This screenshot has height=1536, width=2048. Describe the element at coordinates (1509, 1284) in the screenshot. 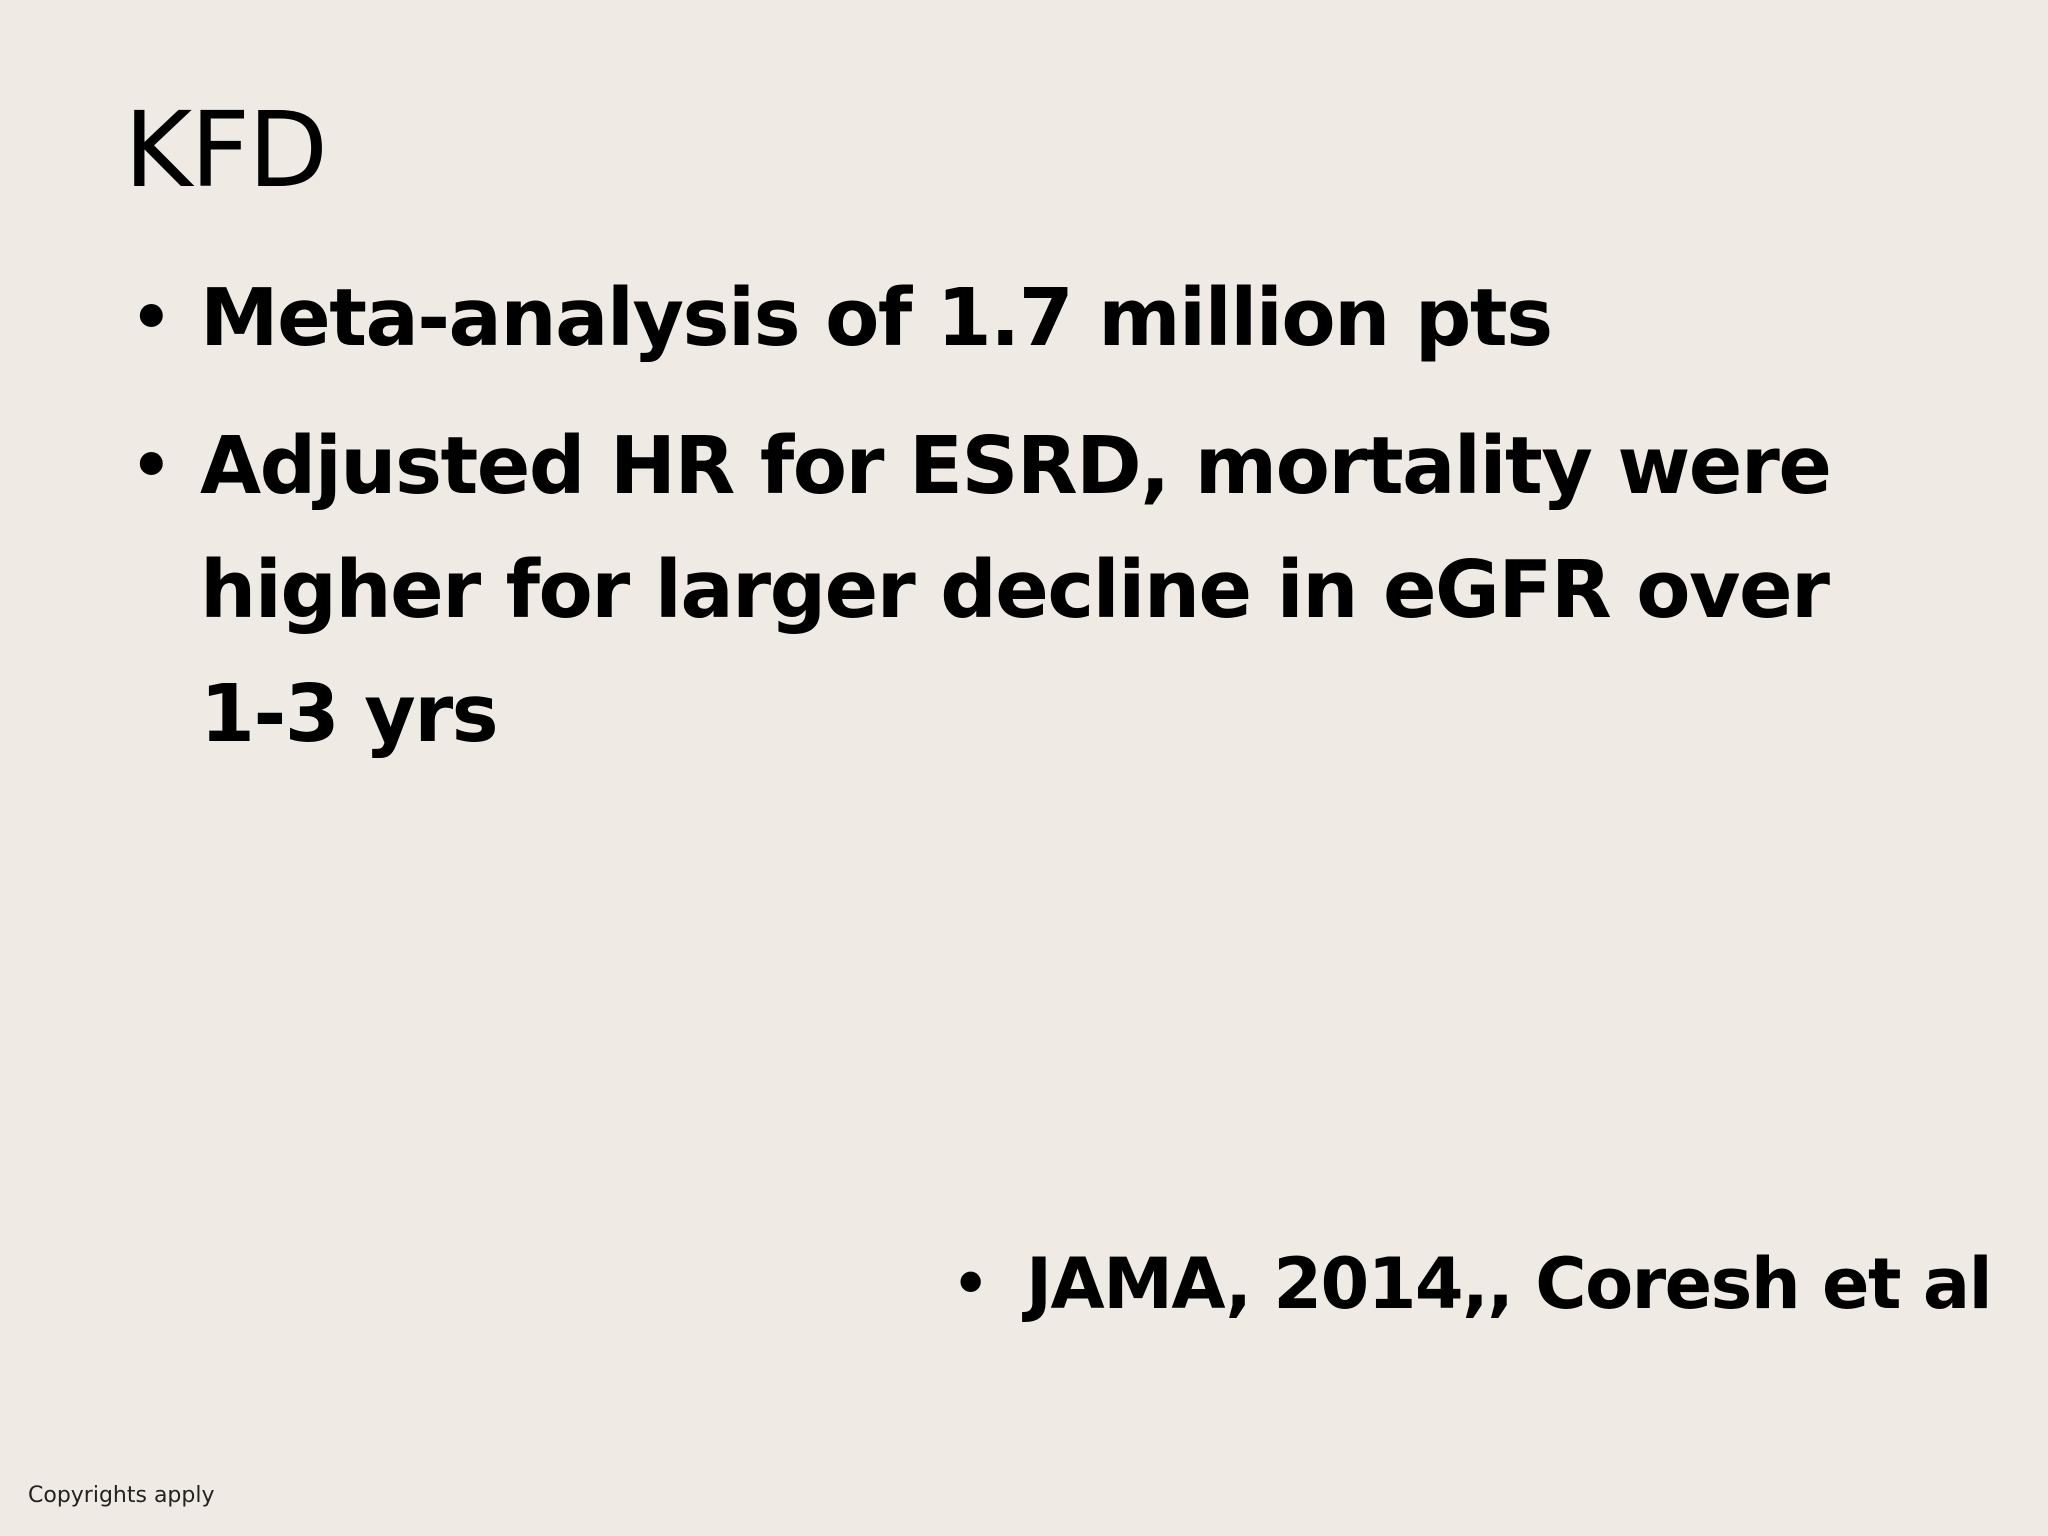

I see `citation-text: JAMA, 2014,, Coresh et al` at that location.